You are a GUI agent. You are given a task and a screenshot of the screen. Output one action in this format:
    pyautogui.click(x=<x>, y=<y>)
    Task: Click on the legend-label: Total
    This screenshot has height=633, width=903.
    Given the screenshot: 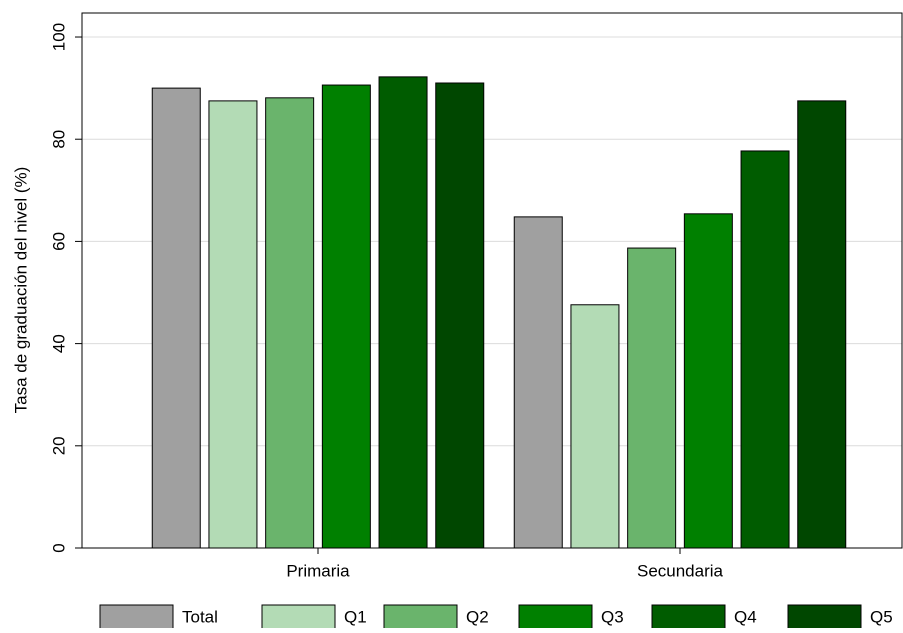 What is the action you would take?
    pyautogui.click(x=200, y=616)
    